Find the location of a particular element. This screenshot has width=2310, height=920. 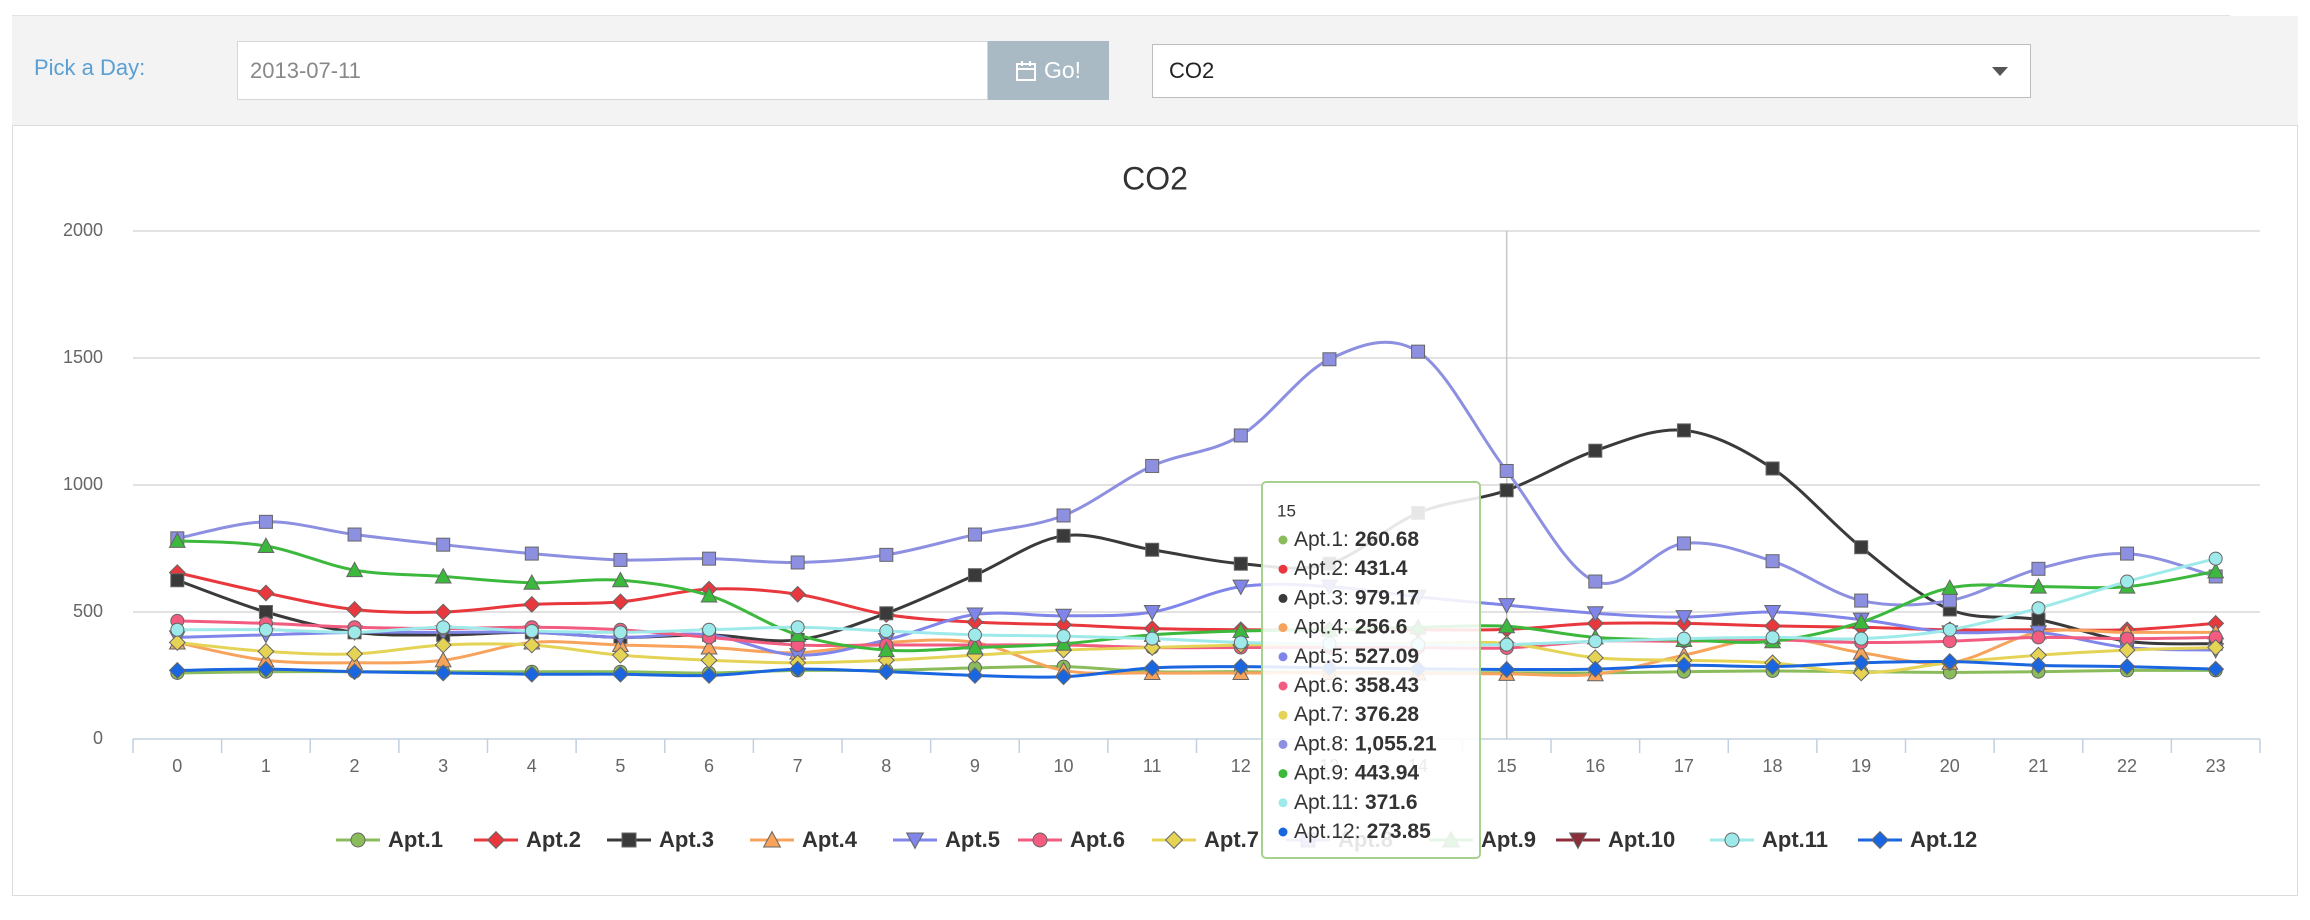

tooltip-value: 376.28 is located at coordinates (1387, 714).